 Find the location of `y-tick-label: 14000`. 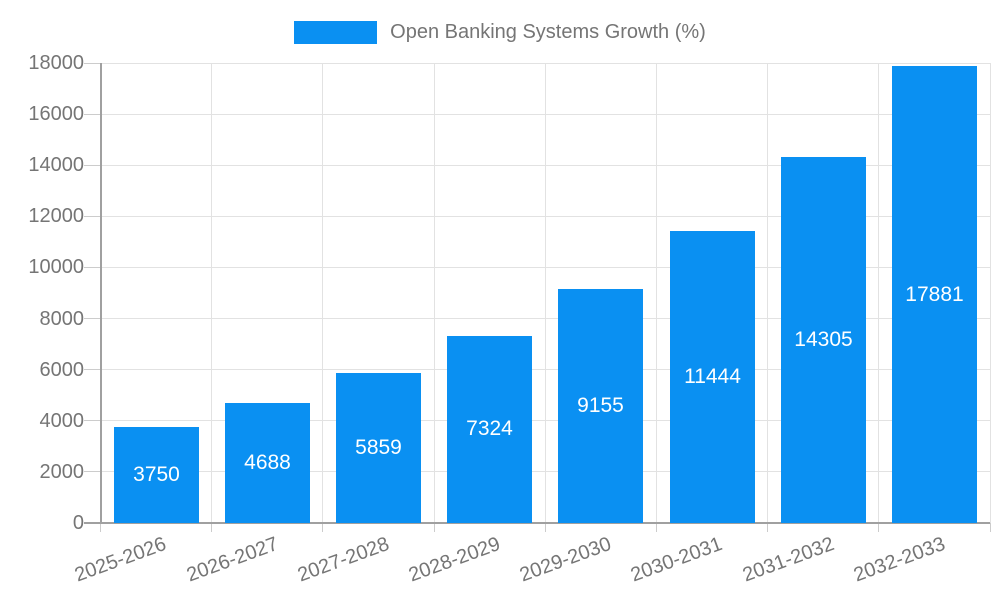

y-tick-label: 14000 is located at coordinates (56, 165).